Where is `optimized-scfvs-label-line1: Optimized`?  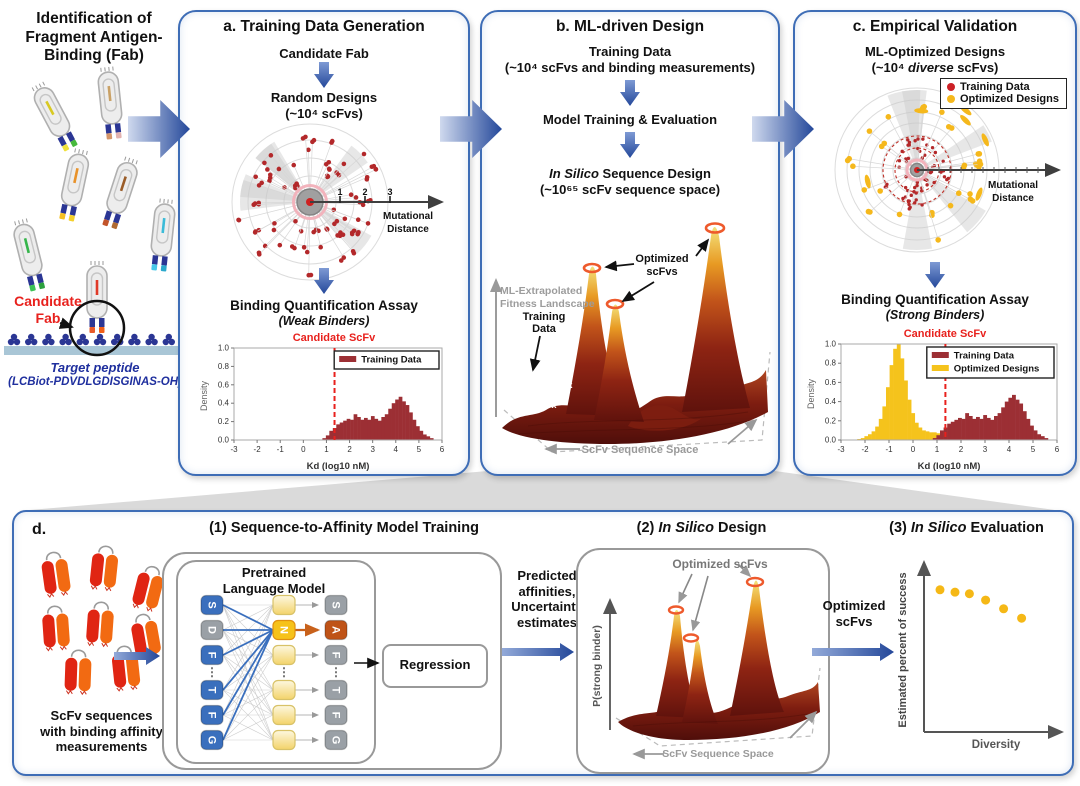 optimized-scfvs-label-line1: Optimized is located at coordinates (661, 259).